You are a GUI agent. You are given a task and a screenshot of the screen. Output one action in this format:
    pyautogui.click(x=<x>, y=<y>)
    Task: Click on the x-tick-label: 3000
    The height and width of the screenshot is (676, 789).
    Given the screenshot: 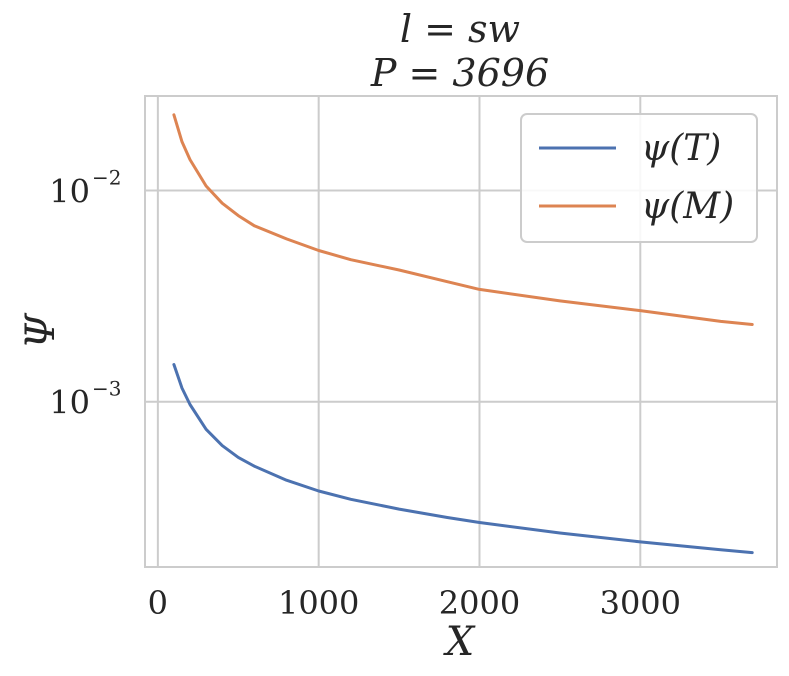 What is the action you would take?
    pyautogui.click(x=640, y=603)
    